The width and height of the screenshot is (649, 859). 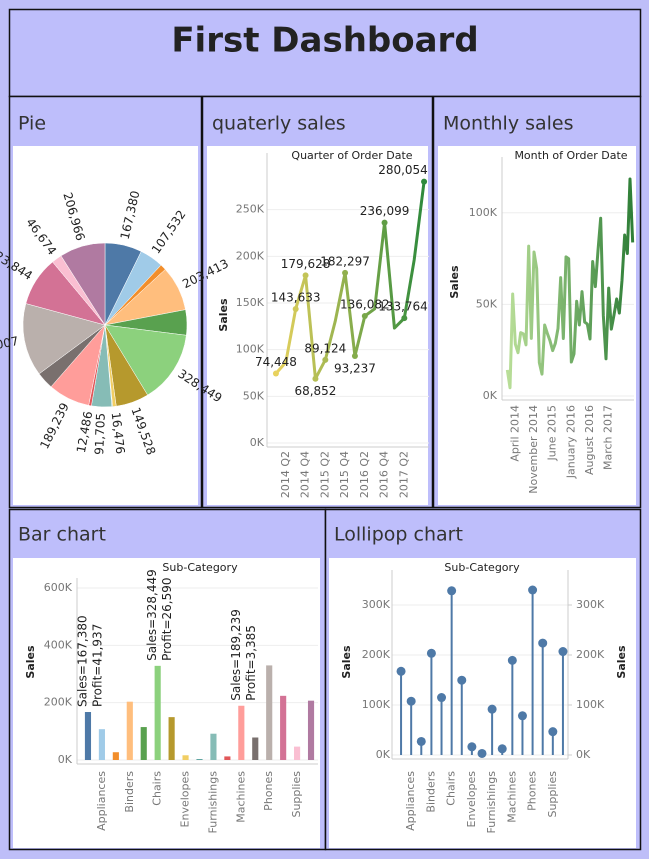 I want to click on y2-axis-title: Sales, so click(x=621, y=662).